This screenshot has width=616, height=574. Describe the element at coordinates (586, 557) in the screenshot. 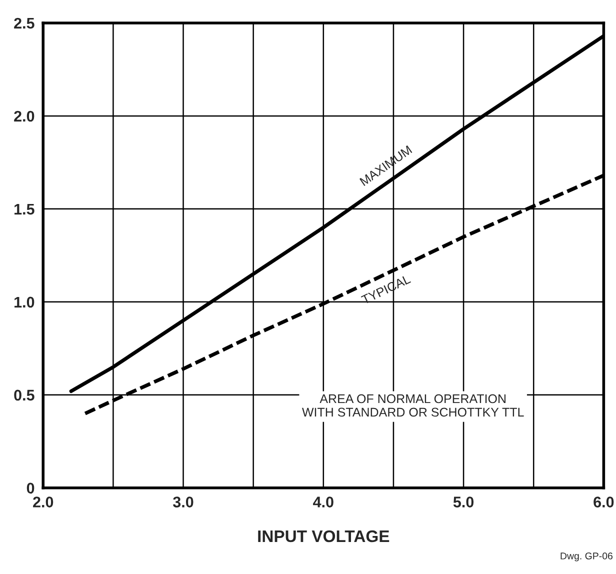

I see `text: Dwg. GP-06` at that location.